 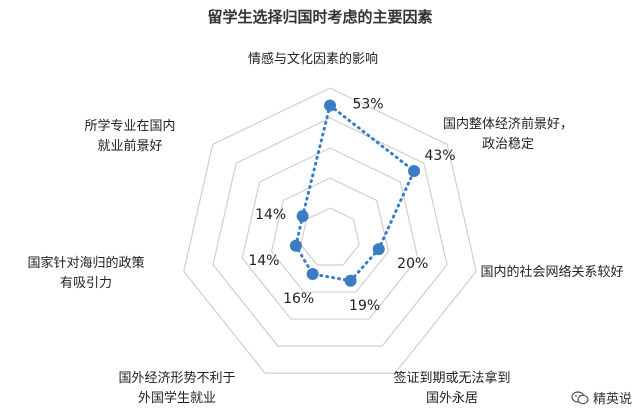 I want to click on value-label: 19%, so click(x=364, y=306).